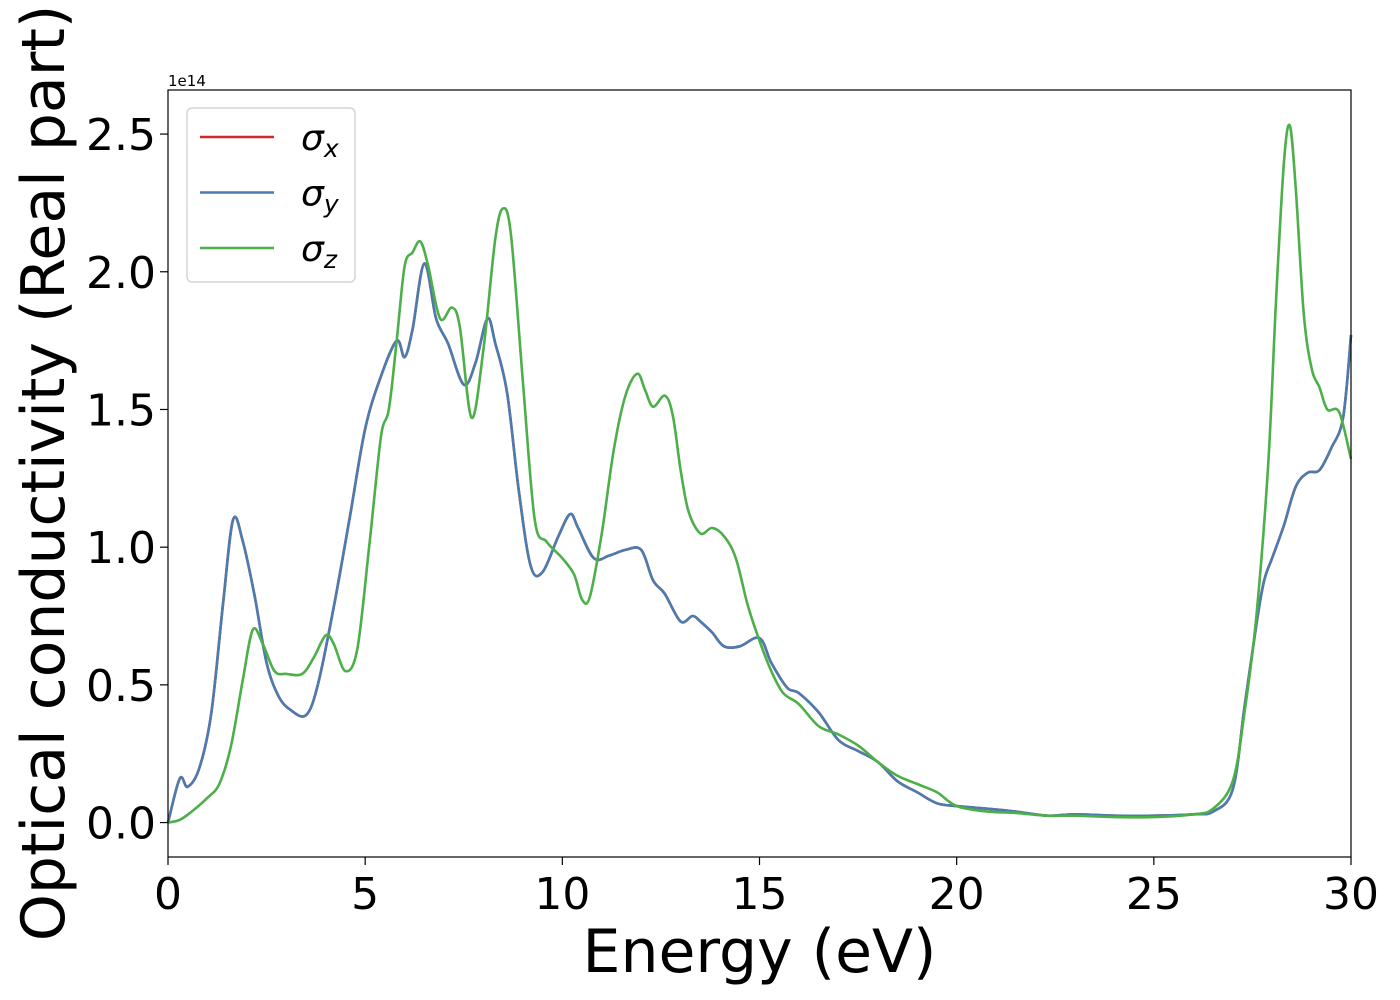 The image size is (1400, 1000). Describe the element at coordinates (269, 140) in the screenshot. I see `legend-item-x: σx` at that location.